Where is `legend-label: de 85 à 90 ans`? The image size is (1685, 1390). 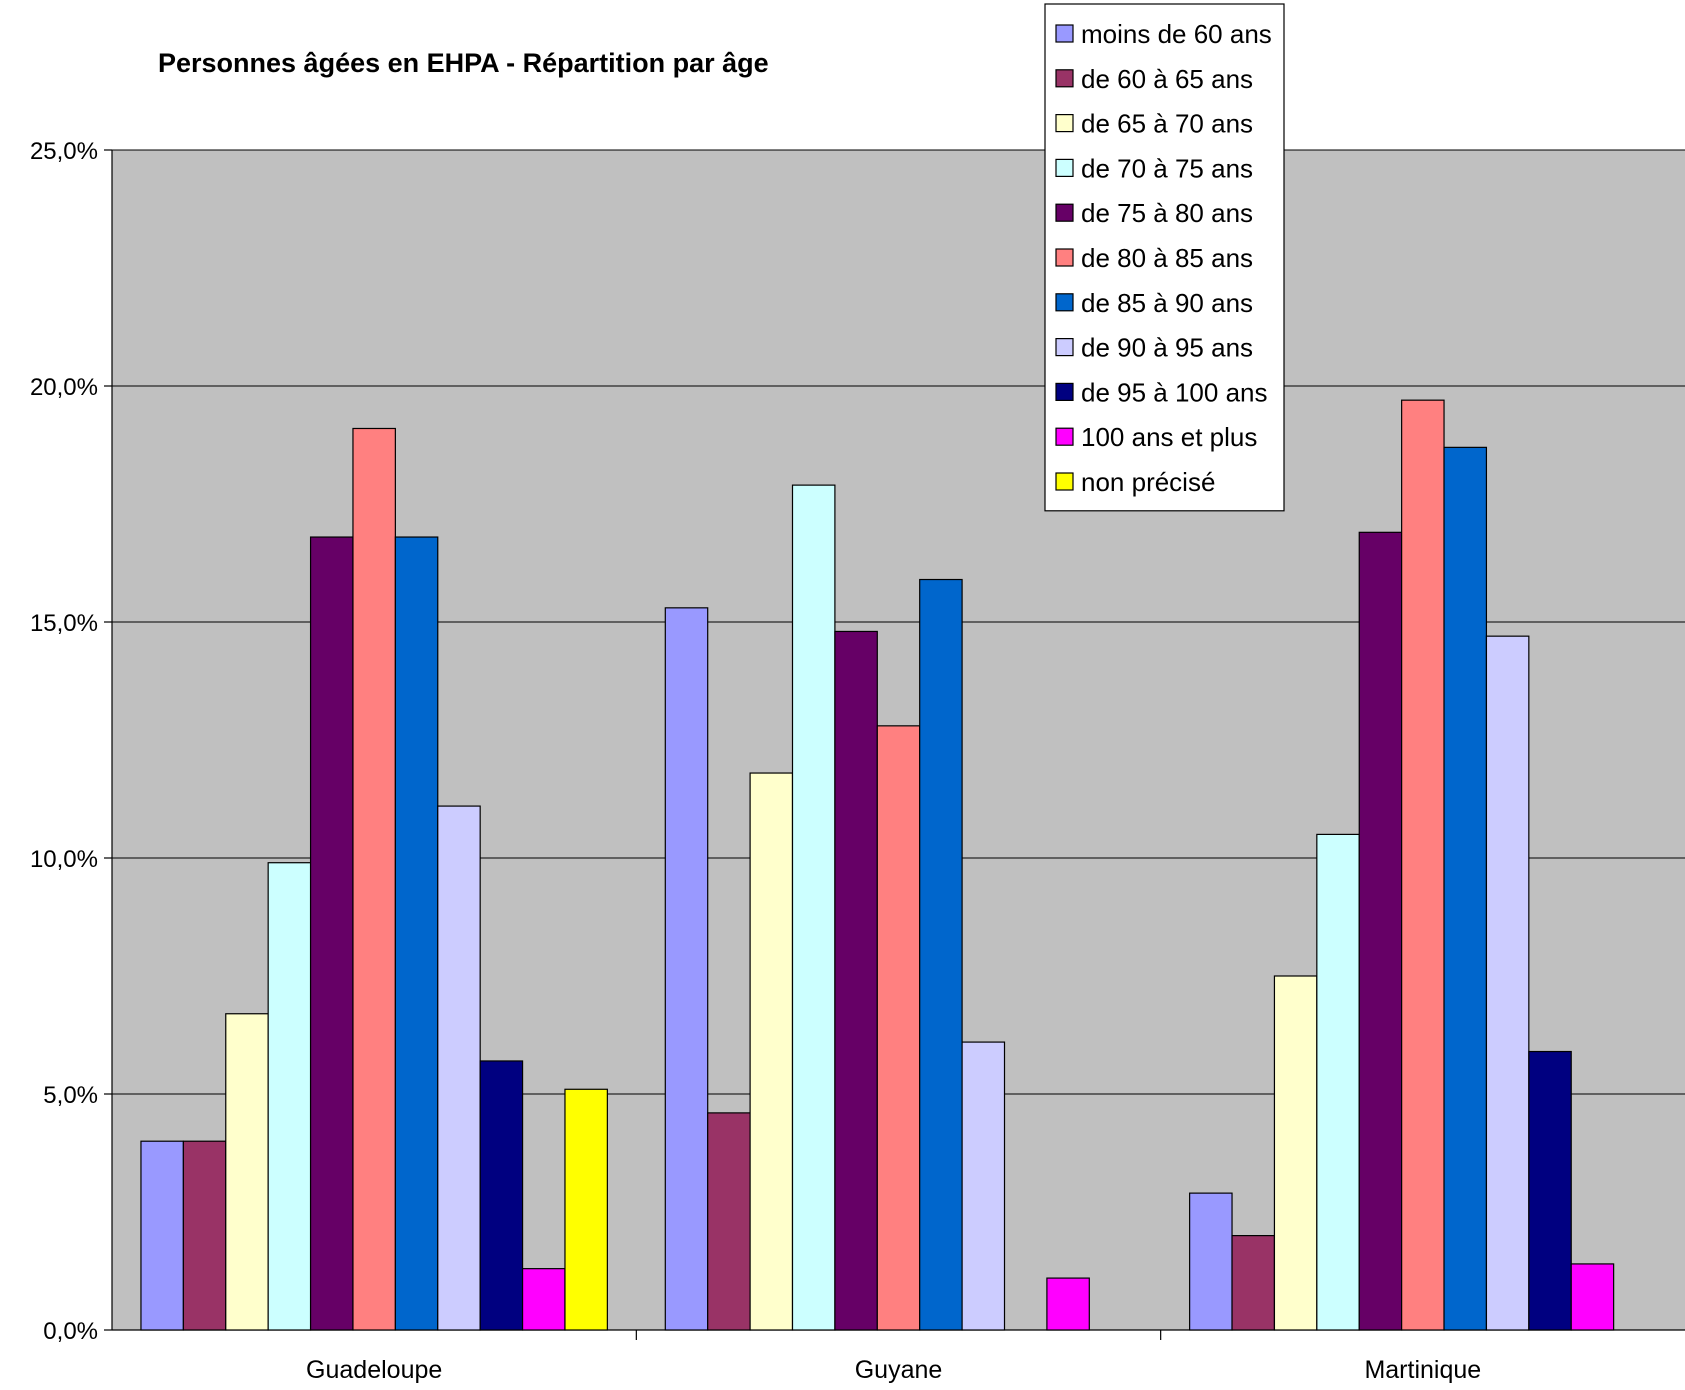 legend-label: de 85 à 90 ans is located at coordinates (1167, 303).